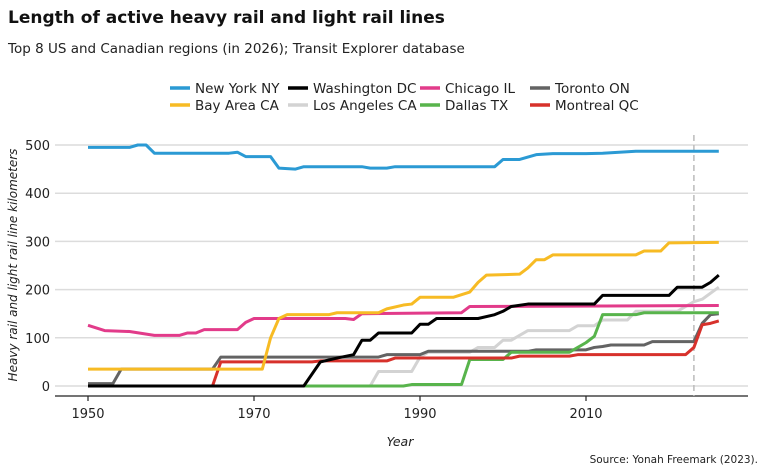 This screenshot has width=768, height=473. I want to click on legend-label: Montreal QC, so click(597, 106).